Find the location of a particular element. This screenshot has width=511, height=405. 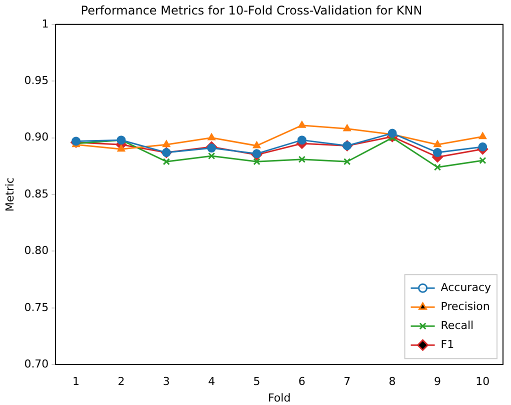

y-axis-title: Metric is located at coordinates (9, 194).